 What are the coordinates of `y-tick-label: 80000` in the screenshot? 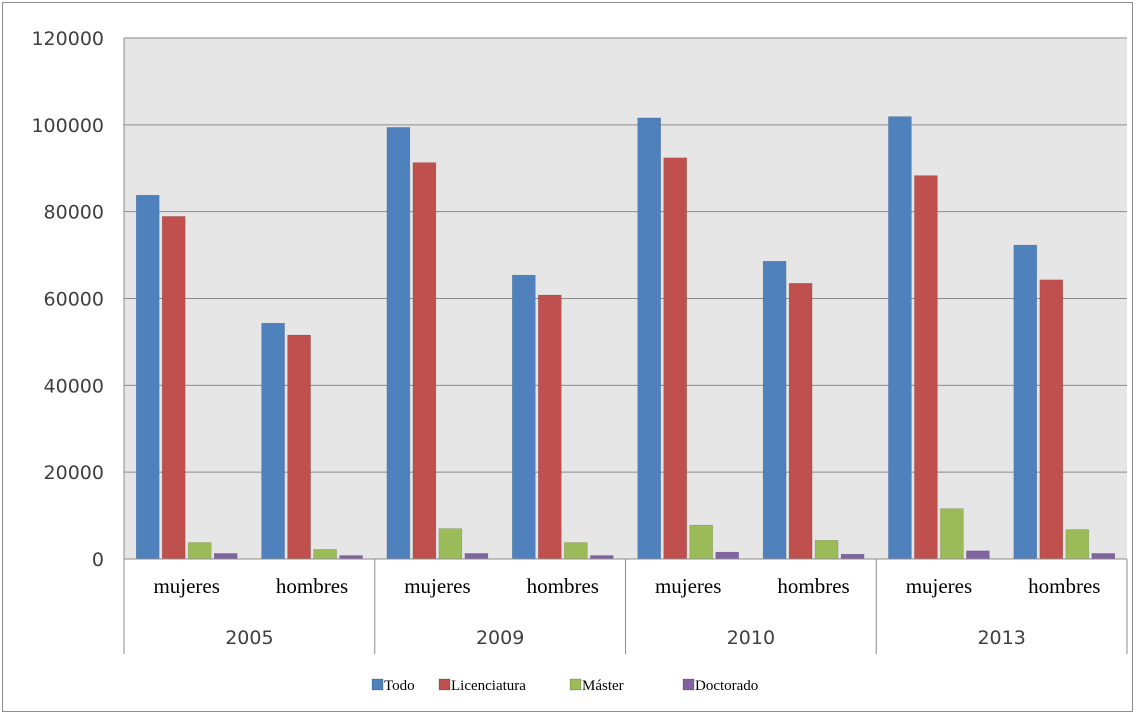 It's located at (74, 213).